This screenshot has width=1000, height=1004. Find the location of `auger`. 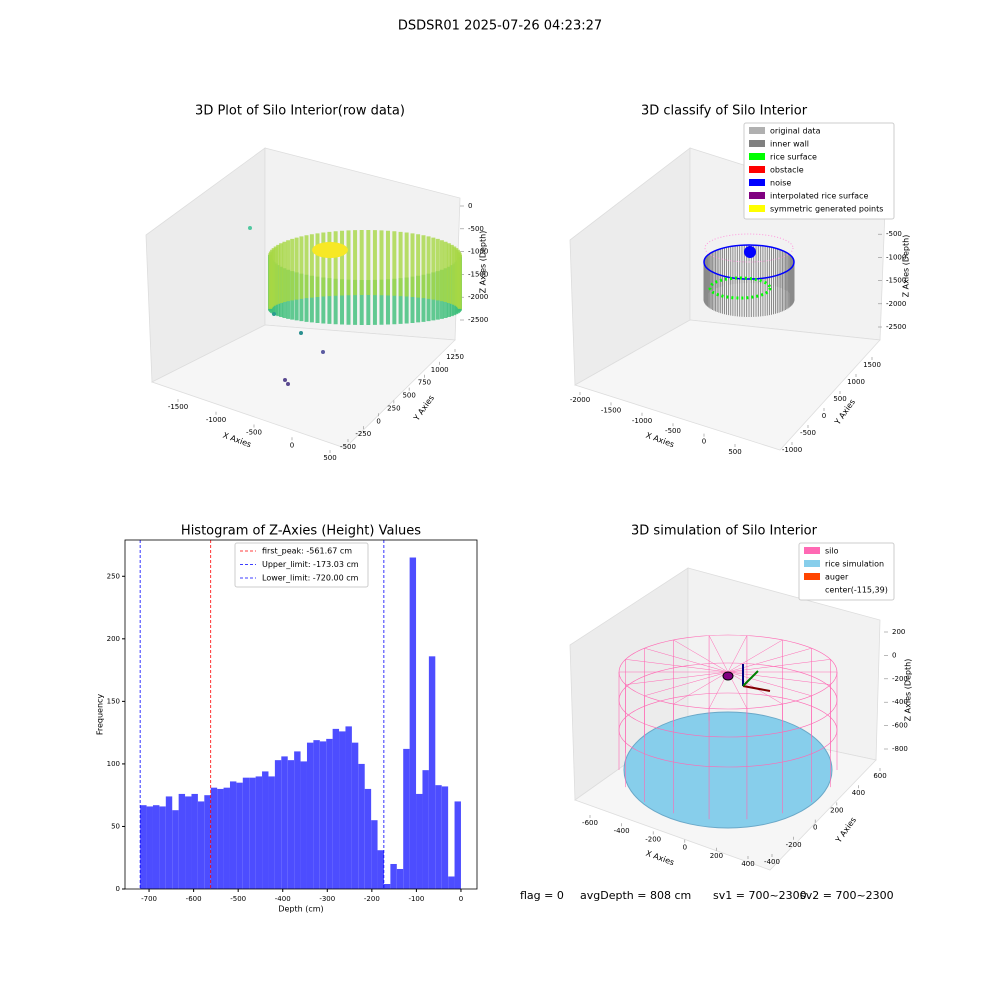

auger is located at coordinates (728, 676).